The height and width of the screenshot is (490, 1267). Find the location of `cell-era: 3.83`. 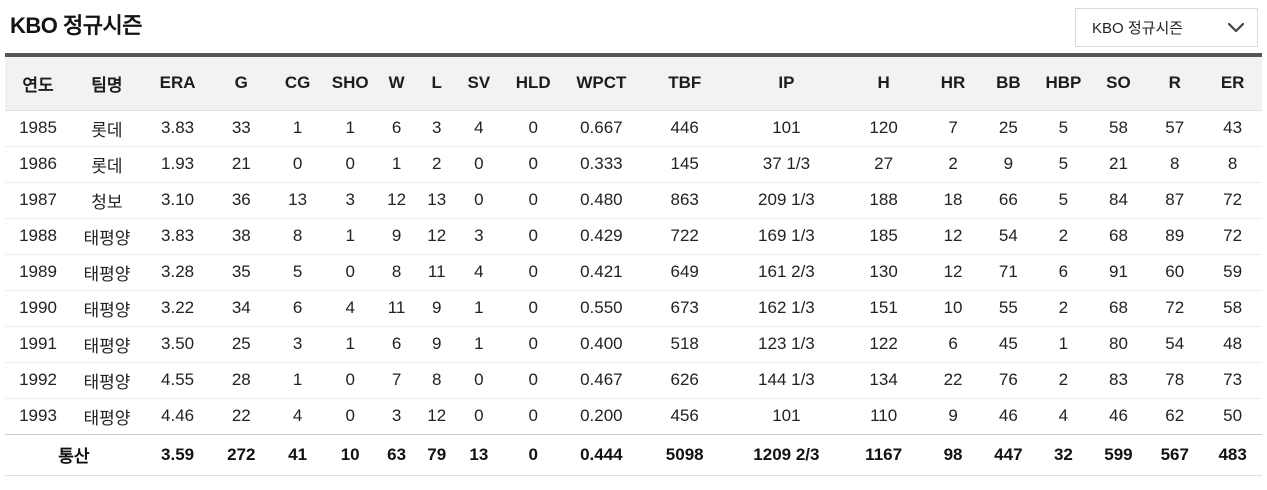

cell-era: 3.83 is located at coordinates (177, 128).